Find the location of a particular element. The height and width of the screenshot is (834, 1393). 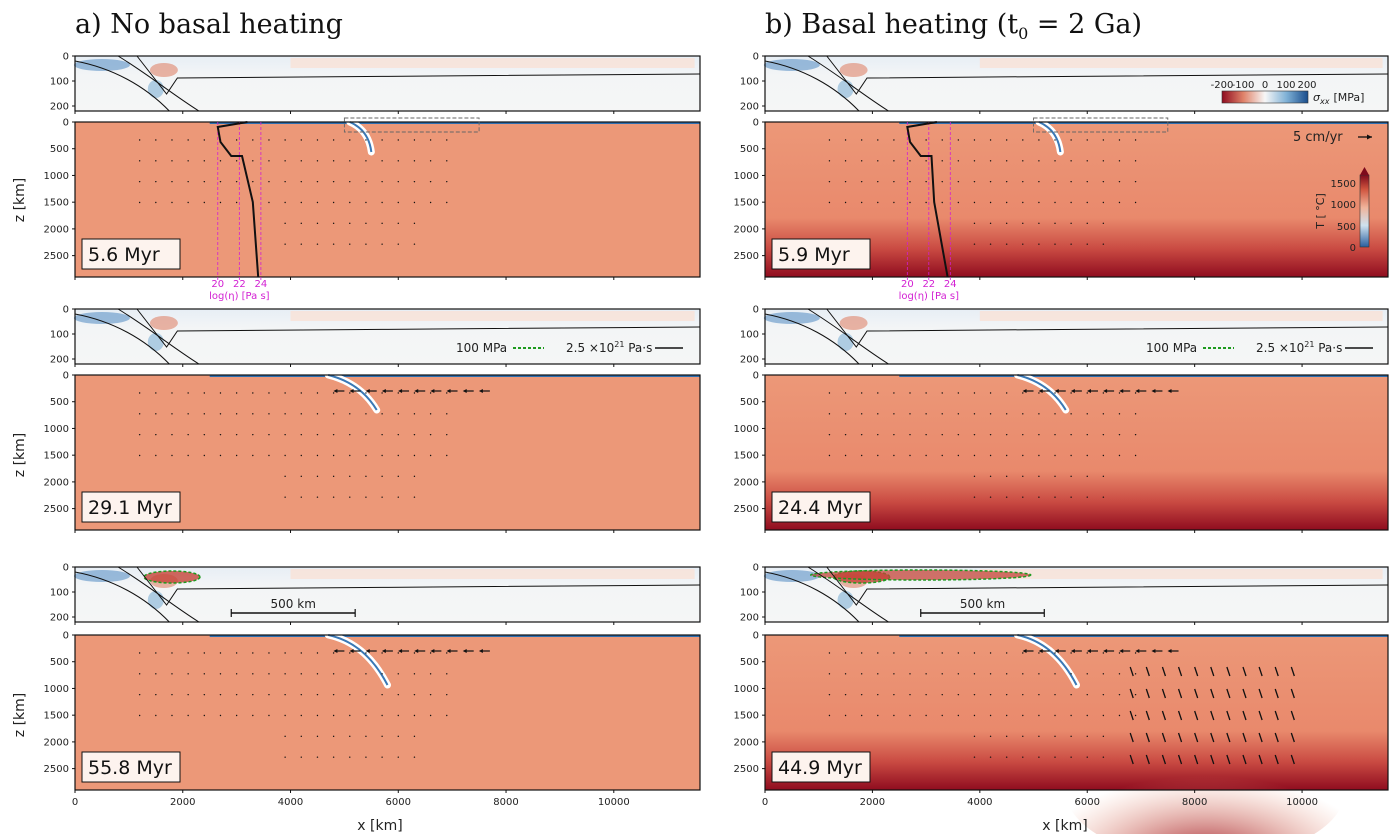

snapshot-time-label: 55.8 Myr is located at coordinates (131, 767).